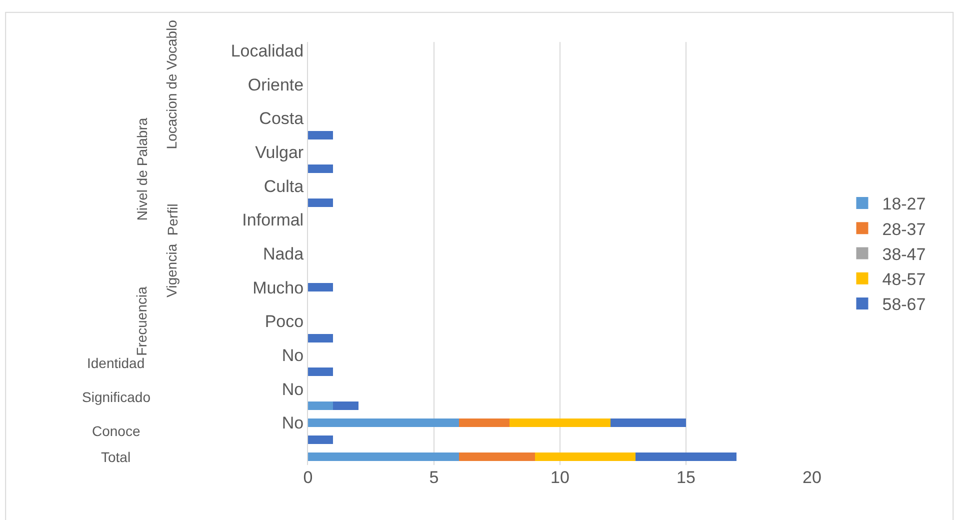 The width and height of the screenshot is (955, 520). Describe the element at coordinates (904, 279) in the screenshot. I see `legend-label: 48-57` at that location.